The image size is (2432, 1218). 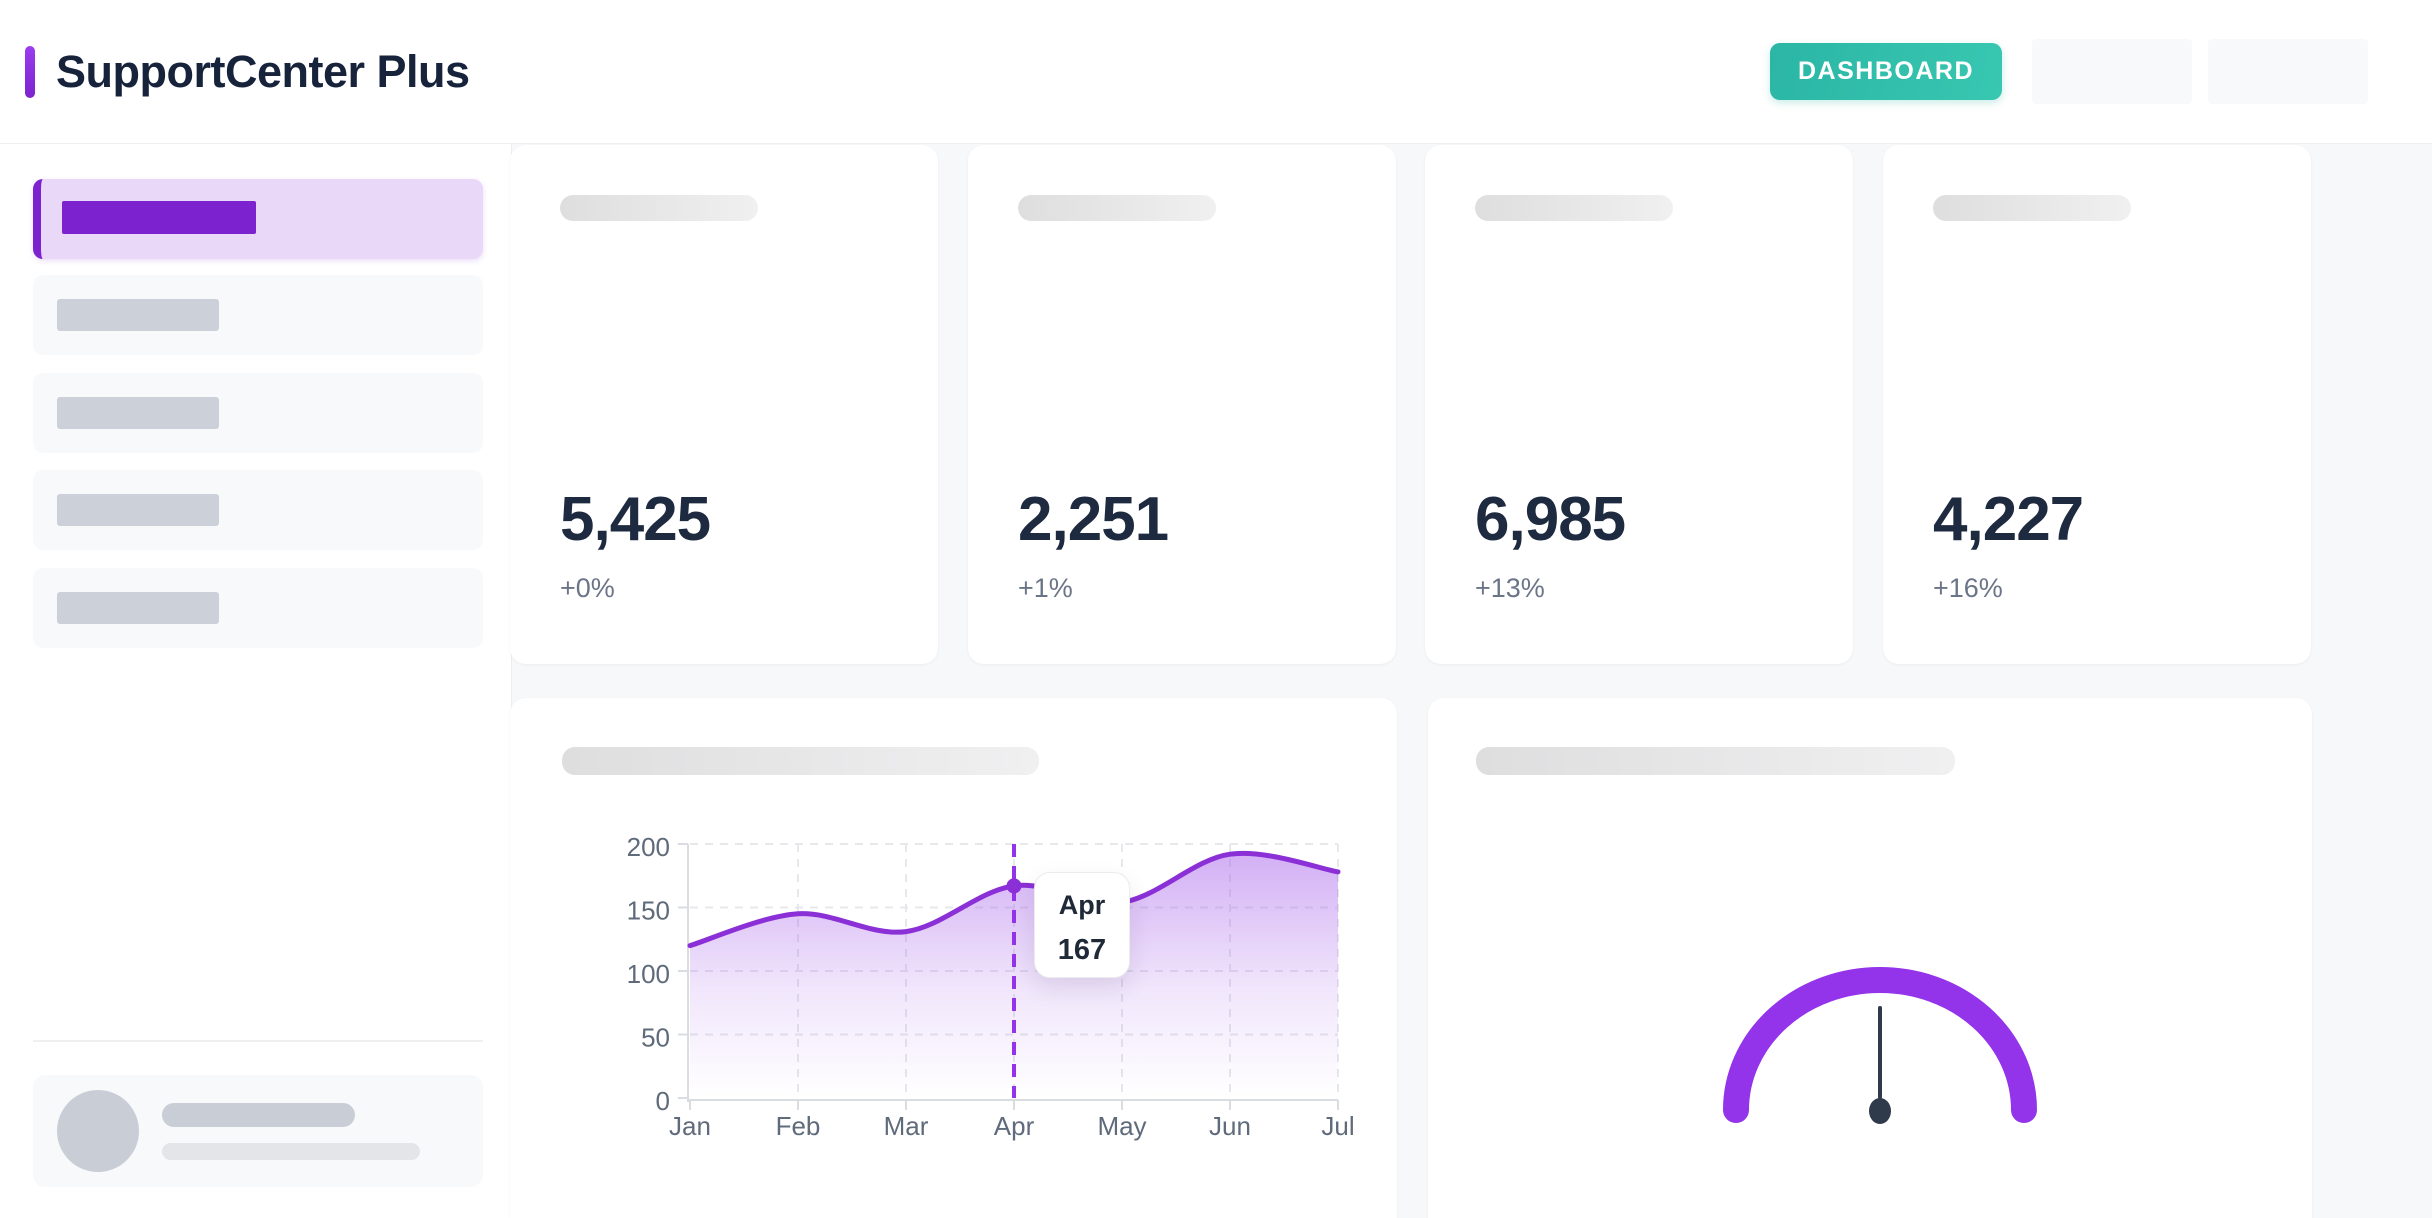 What do you see at coordinates (1082, 904) in the screenshot?
I see `tooltip-label: Apr` at bounding box center [1082, 904].